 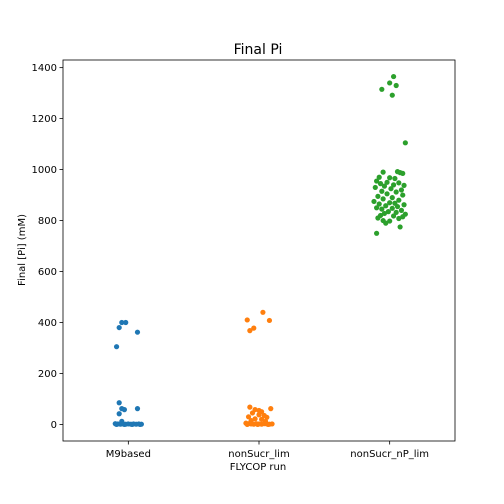 What do you see at coordinates (258, 50) in the screenshot?
I see `chart-title: Final Pi` at bounding box center [258, 50].